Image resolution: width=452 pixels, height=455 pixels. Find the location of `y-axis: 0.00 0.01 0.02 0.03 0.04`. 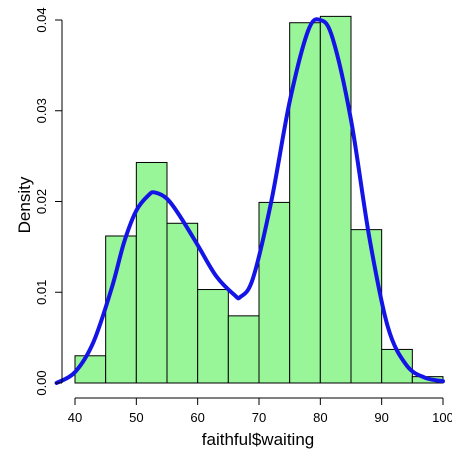

y-axis: 0.00 0.01 0.02 0.03 0.04 is located at coordinates (48, 201).